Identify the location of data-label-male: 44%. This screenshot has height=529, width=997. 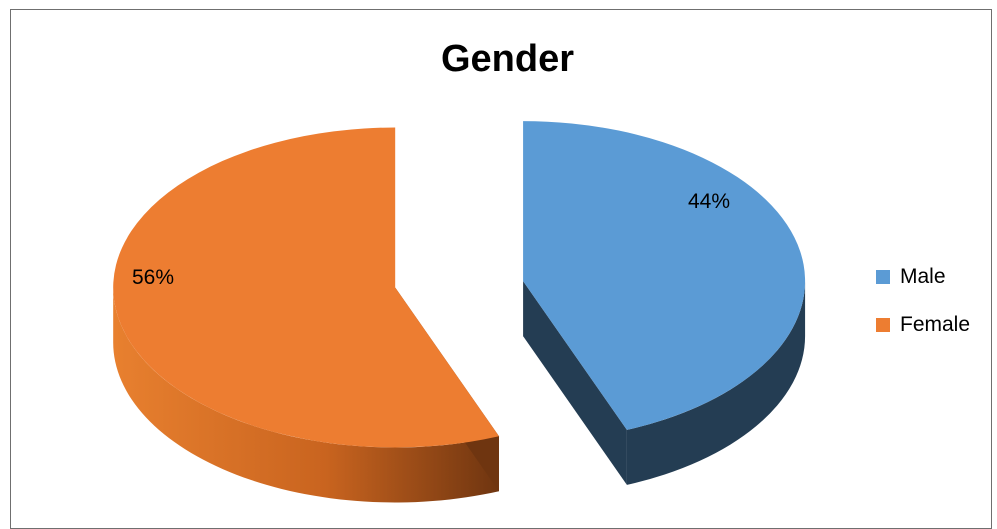
(709, 201).